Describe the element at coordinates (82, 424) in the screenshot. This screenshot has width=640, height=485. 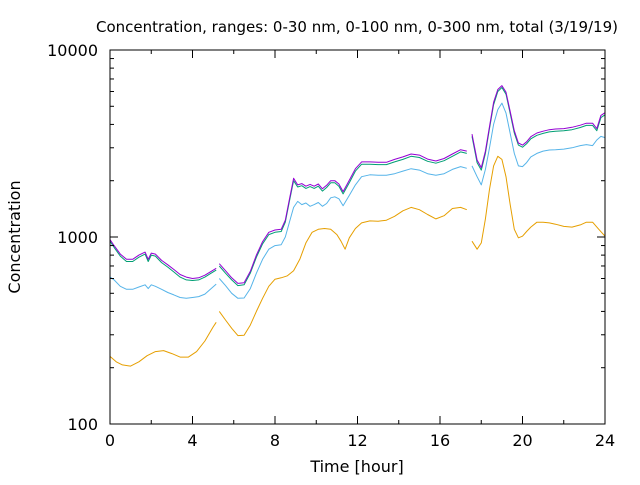
I see `y-tick-label: 100` at that location.